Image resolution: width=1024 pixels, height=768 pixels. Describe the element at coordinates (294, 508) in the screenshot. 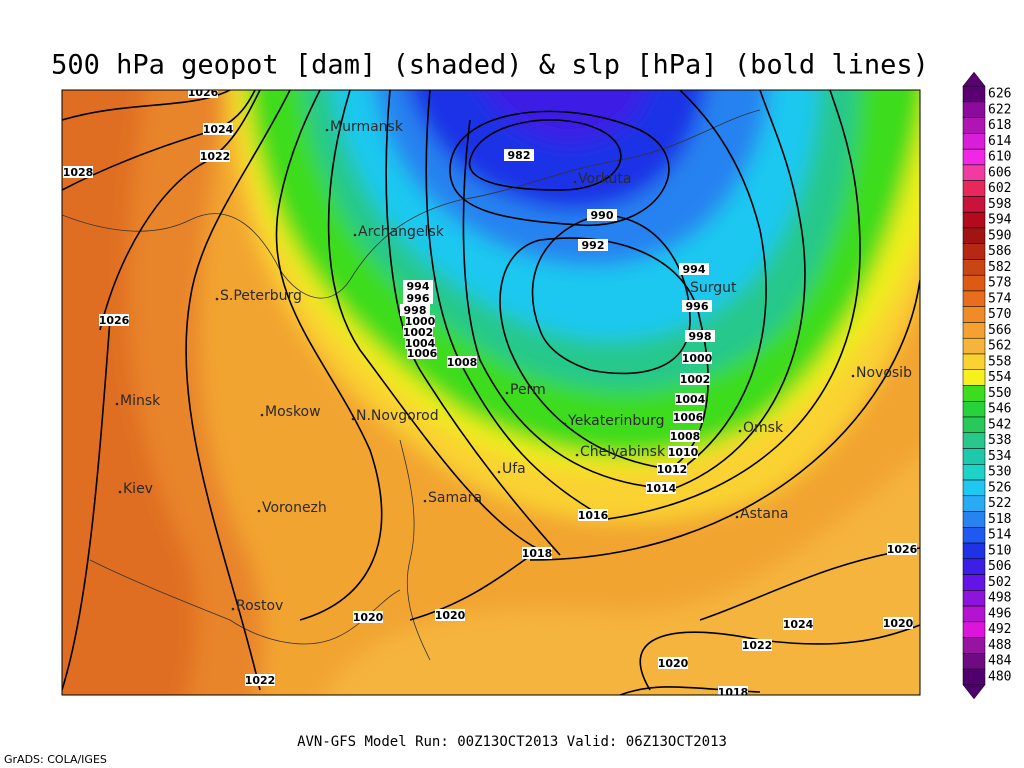

I see `city-label: Voronezh` at that location.